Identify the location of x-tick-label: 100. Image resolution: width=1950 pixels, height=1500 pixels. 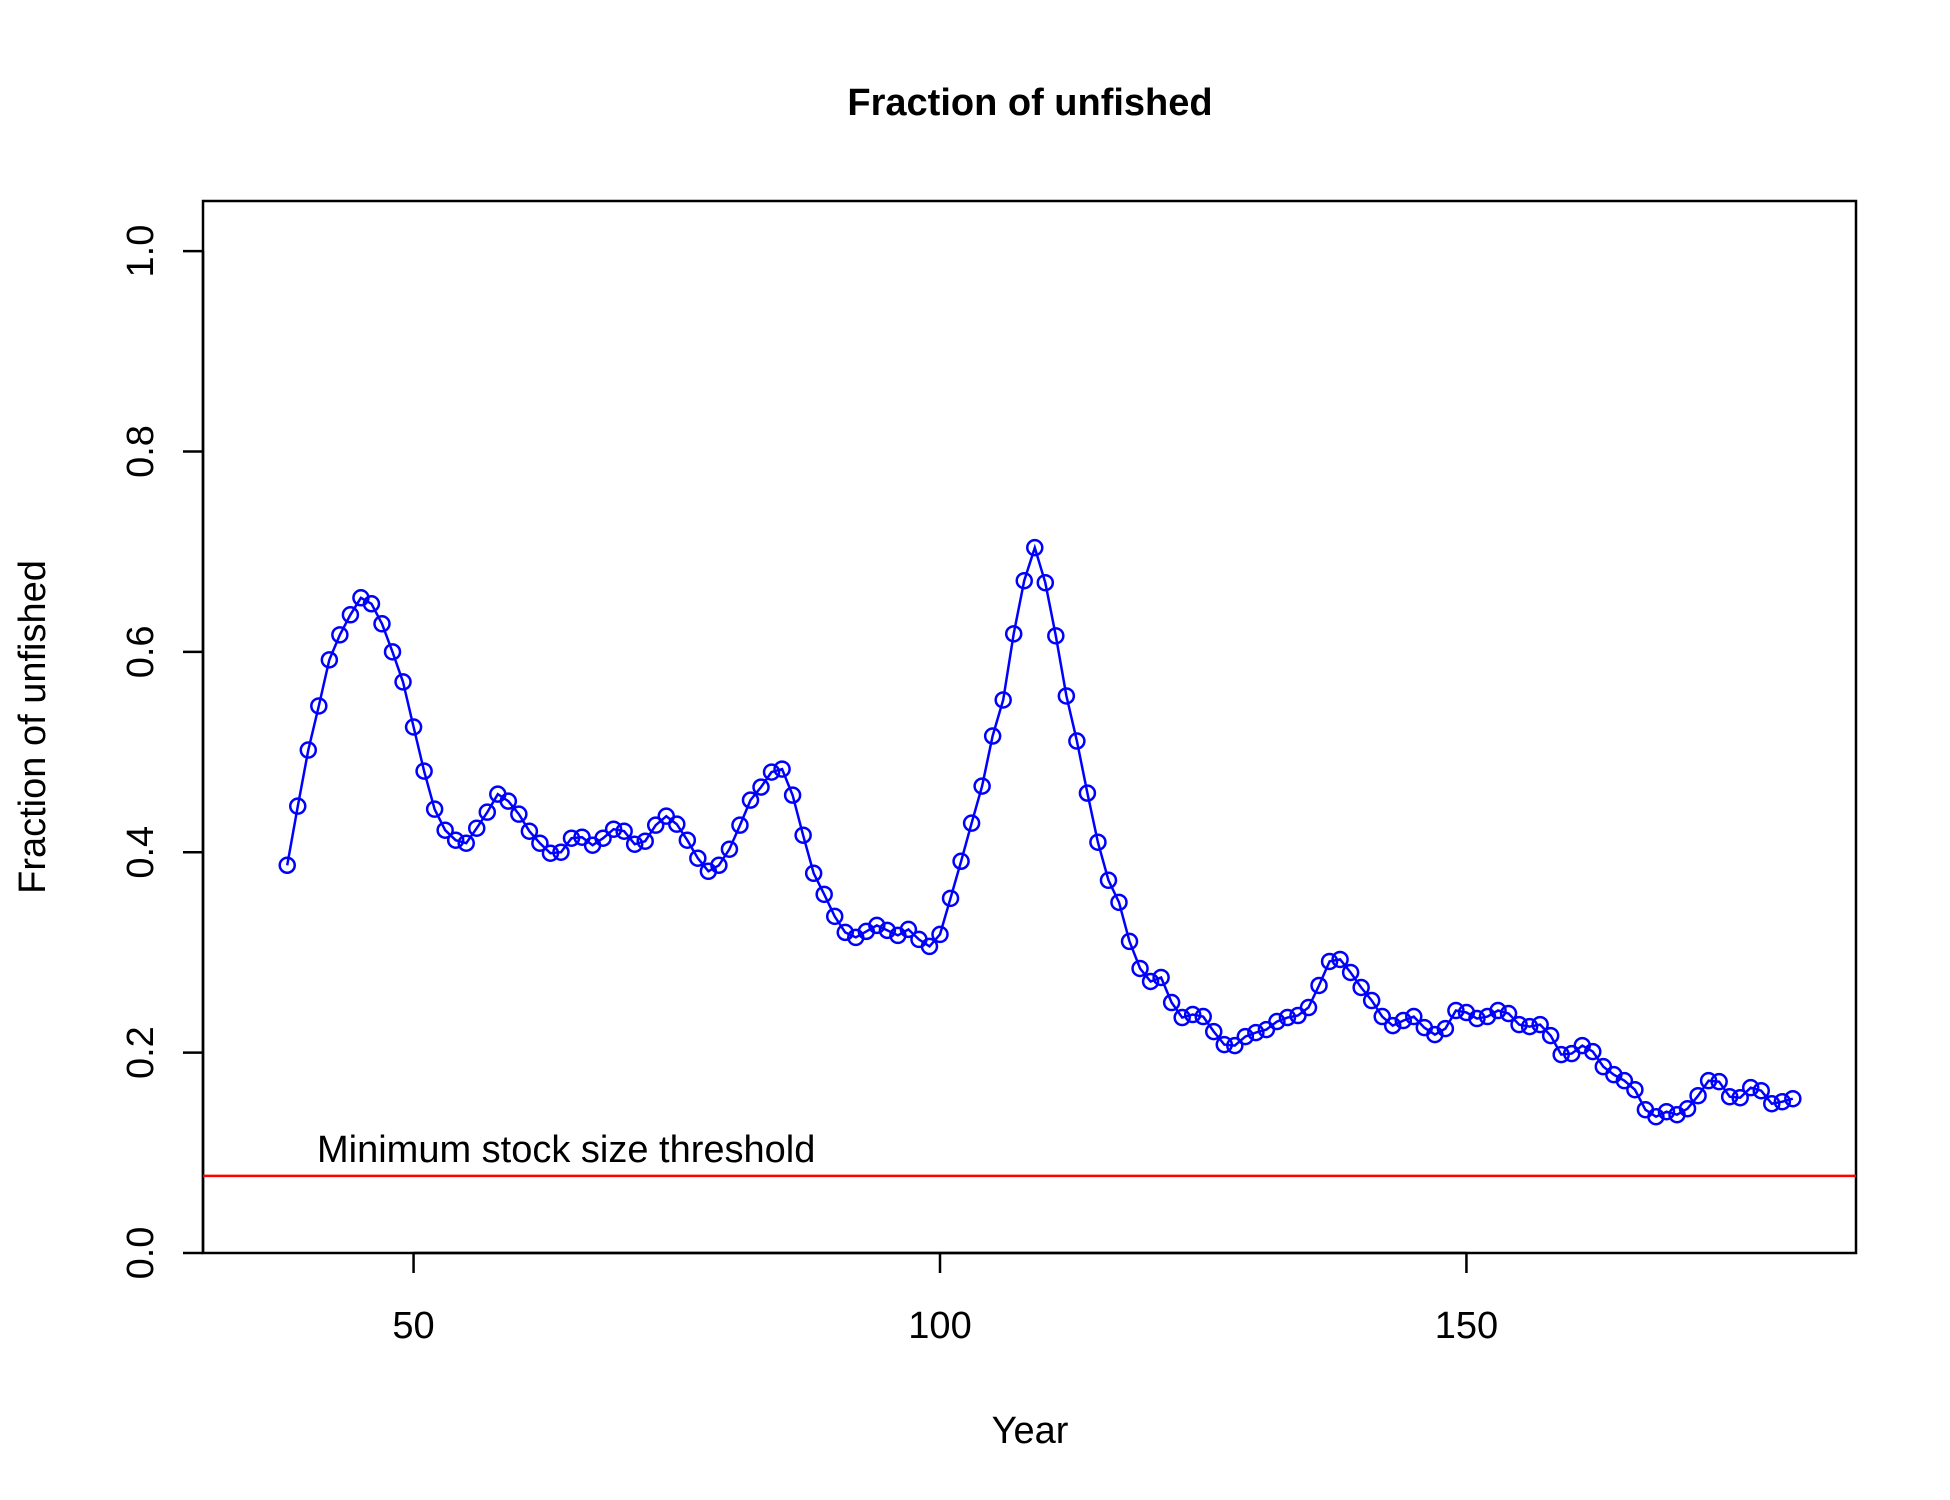
(939, 1326).